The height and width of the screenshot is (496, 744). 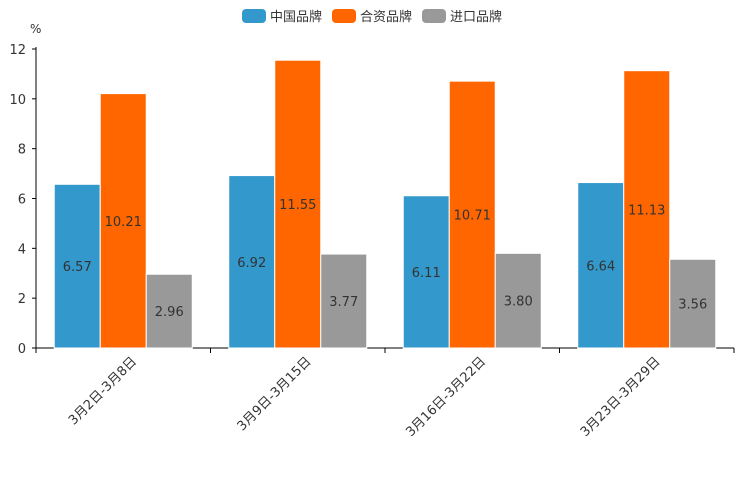 I want to click on bar-data-label: 6.92, so click(x=251, y=263).